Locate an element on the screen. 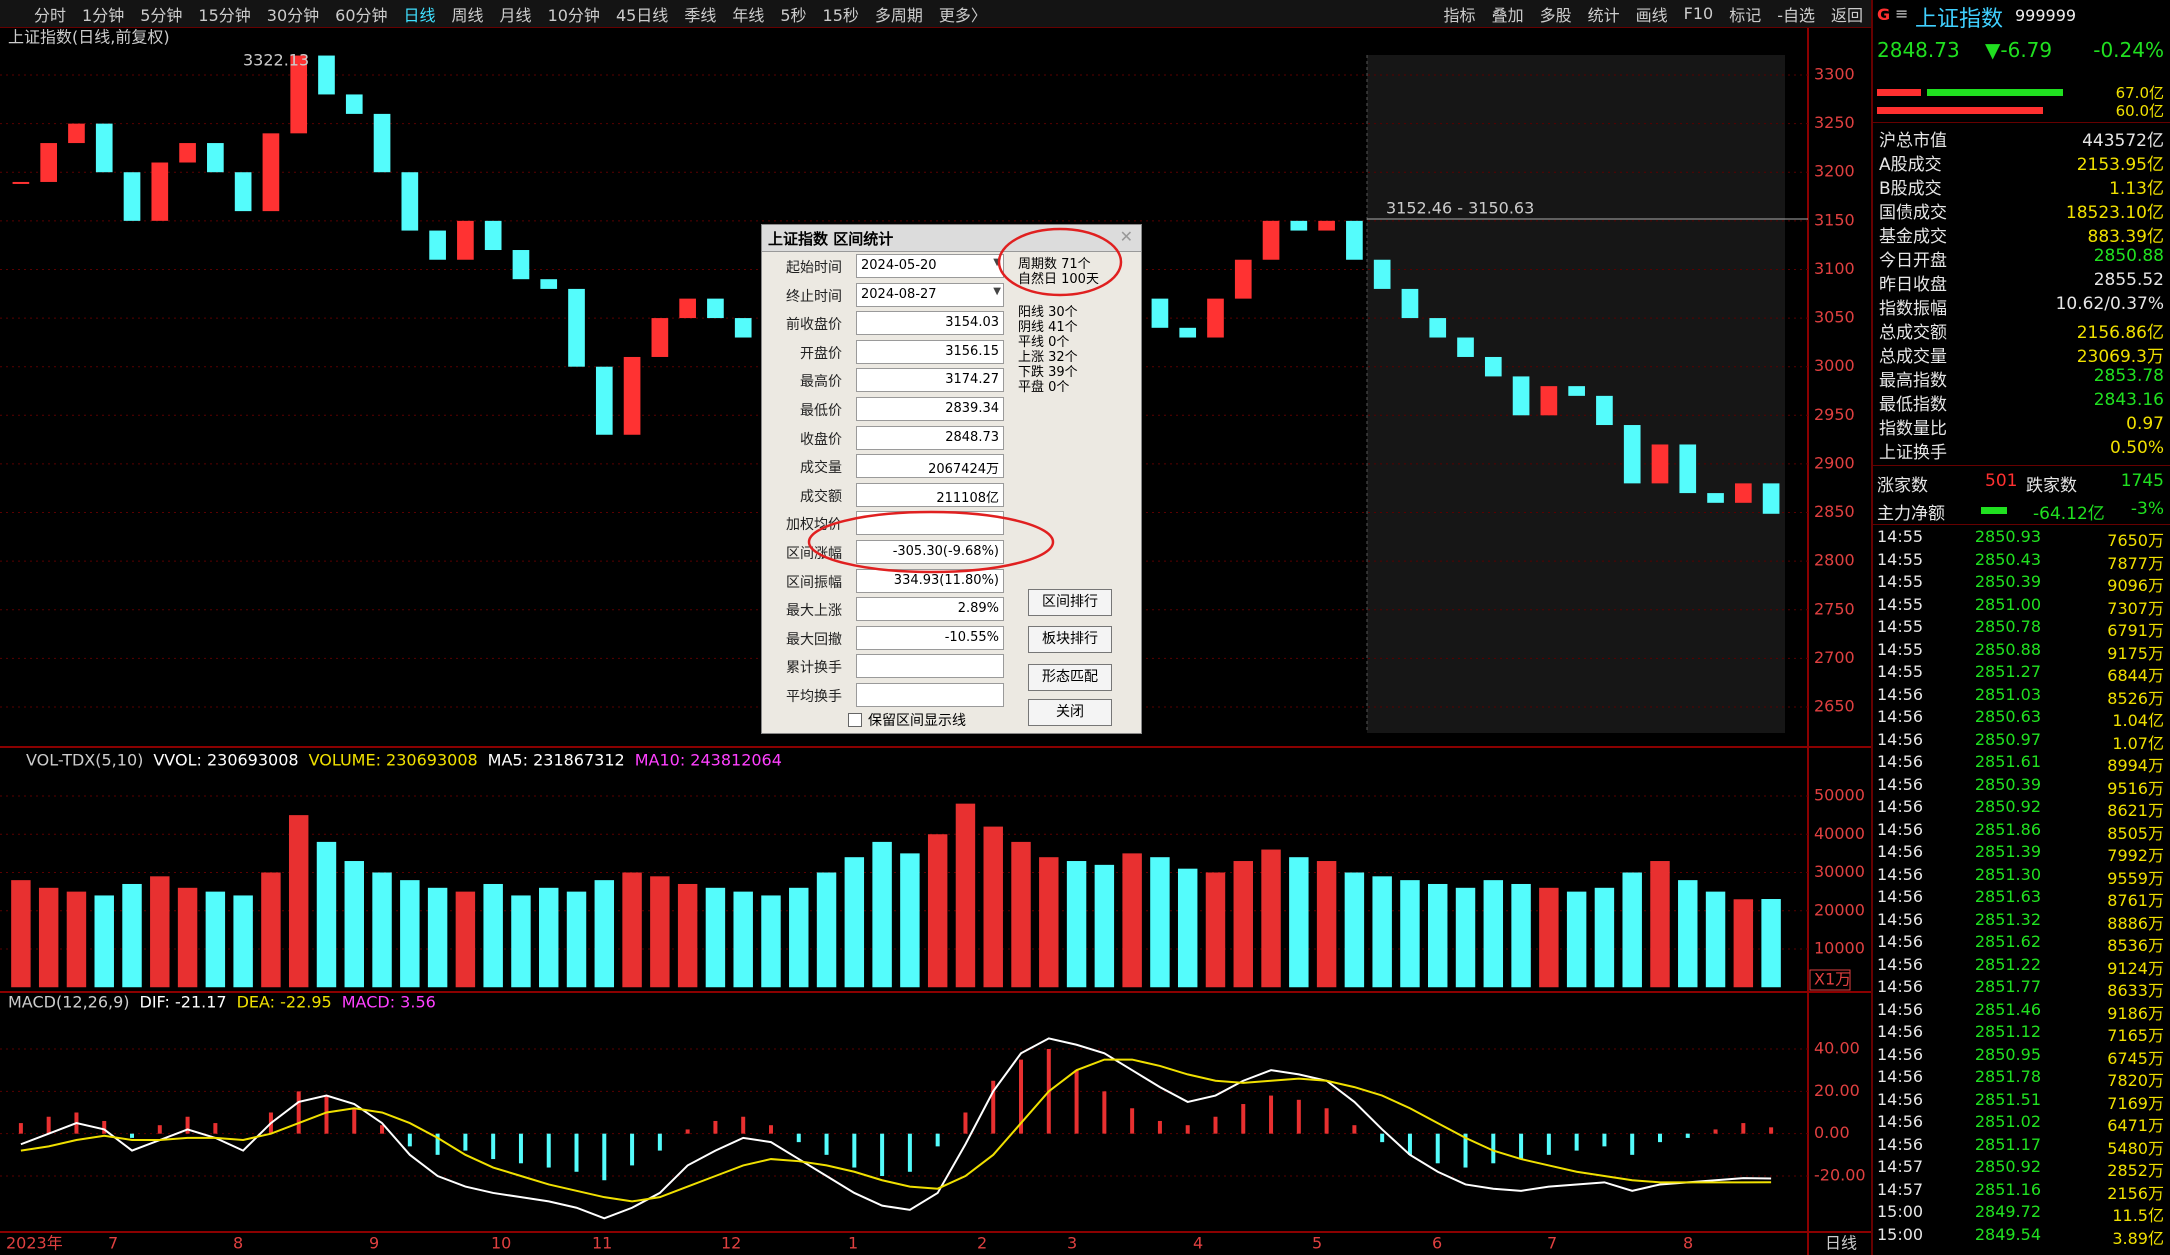 Image resolution: width=2170 pixels, height=1255 pixels. candle-stat: 上涨 32个 is located at coordinates (1048, 357).